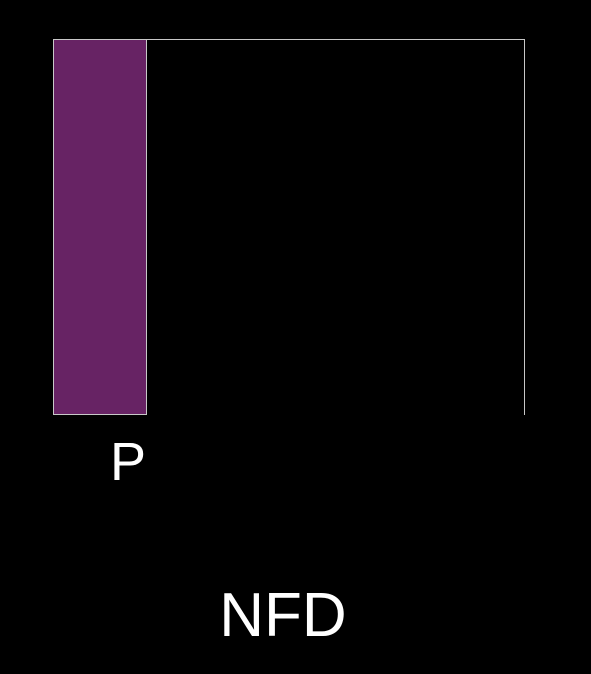 The width and height of the screenshot is (591, 674). Describe the element at coordinates (283, 616) in the screenshot. I see `footer-label: NFD` at that location.